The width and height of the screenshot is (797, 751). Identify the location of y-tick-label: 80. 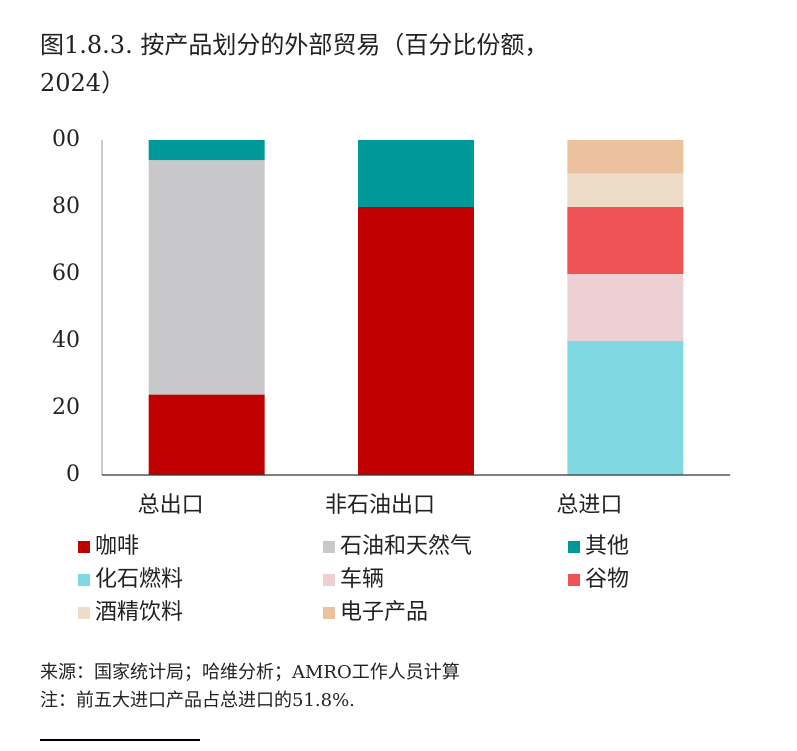
(66, 206).